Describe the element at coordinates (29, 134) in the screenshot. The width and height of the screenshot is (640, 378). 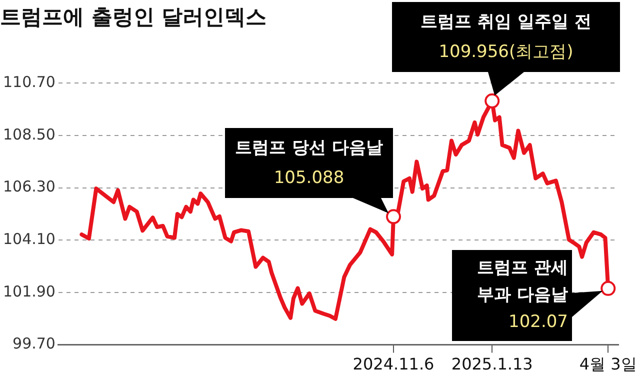
I see `y-tick-label: 108.50` at that location.